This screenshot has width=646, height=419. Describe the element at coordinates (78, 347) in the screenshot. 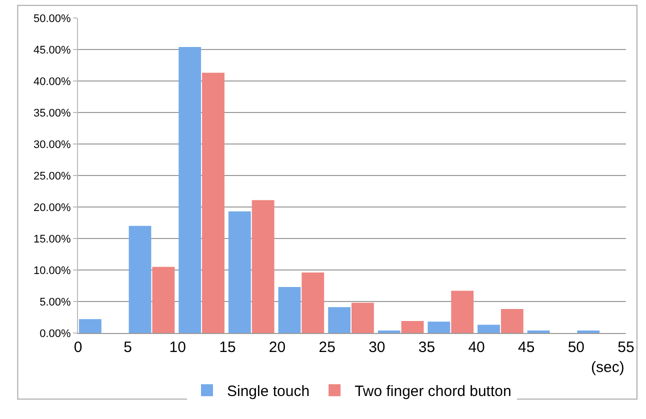

I see `x-tick-label: 0` at that location.